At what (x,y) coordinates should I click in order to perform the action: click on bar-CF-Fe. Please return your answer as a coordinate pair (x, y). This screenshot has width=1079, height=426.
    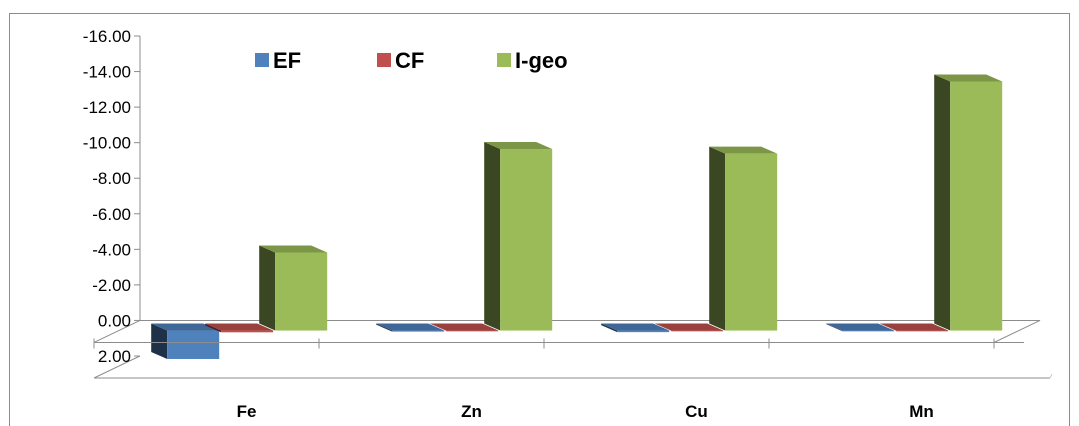
    Looking at the image, I should click on (239, 328).